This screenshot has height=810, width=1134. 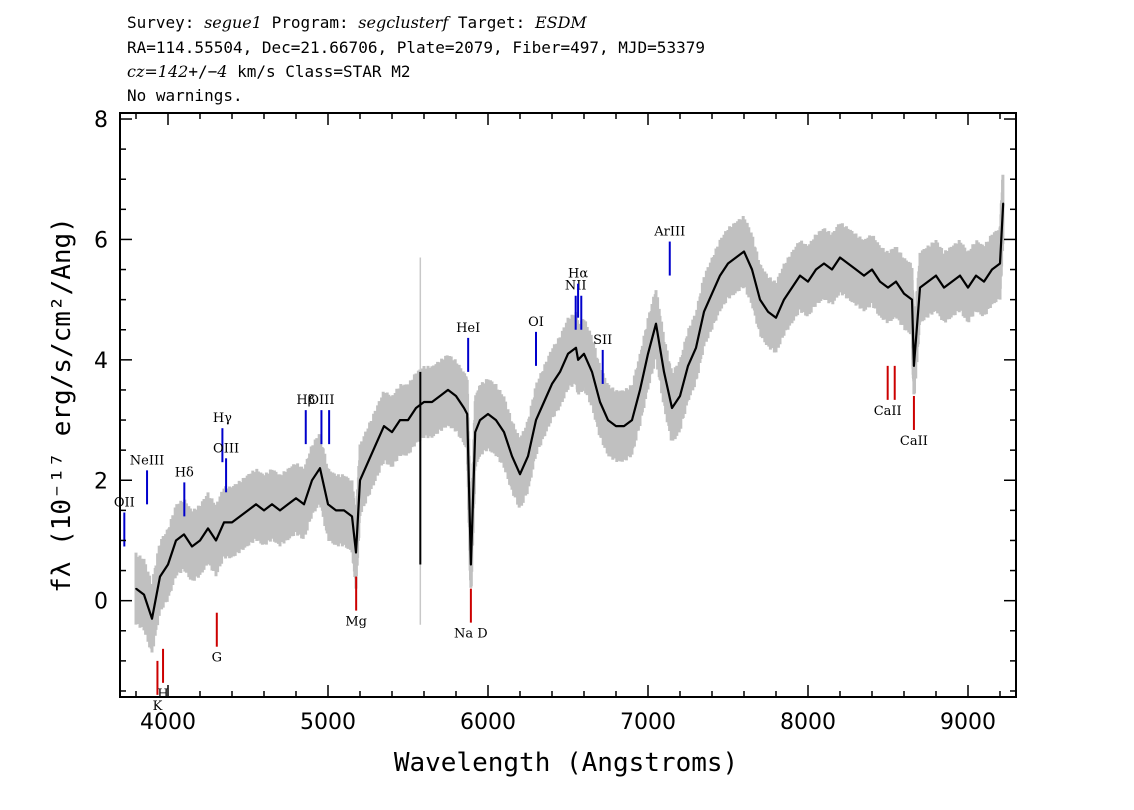 What do you see at coordinates (217, 658) in the screenshot?
I see `marker-label-g: G` at bounding box center [217, 658].